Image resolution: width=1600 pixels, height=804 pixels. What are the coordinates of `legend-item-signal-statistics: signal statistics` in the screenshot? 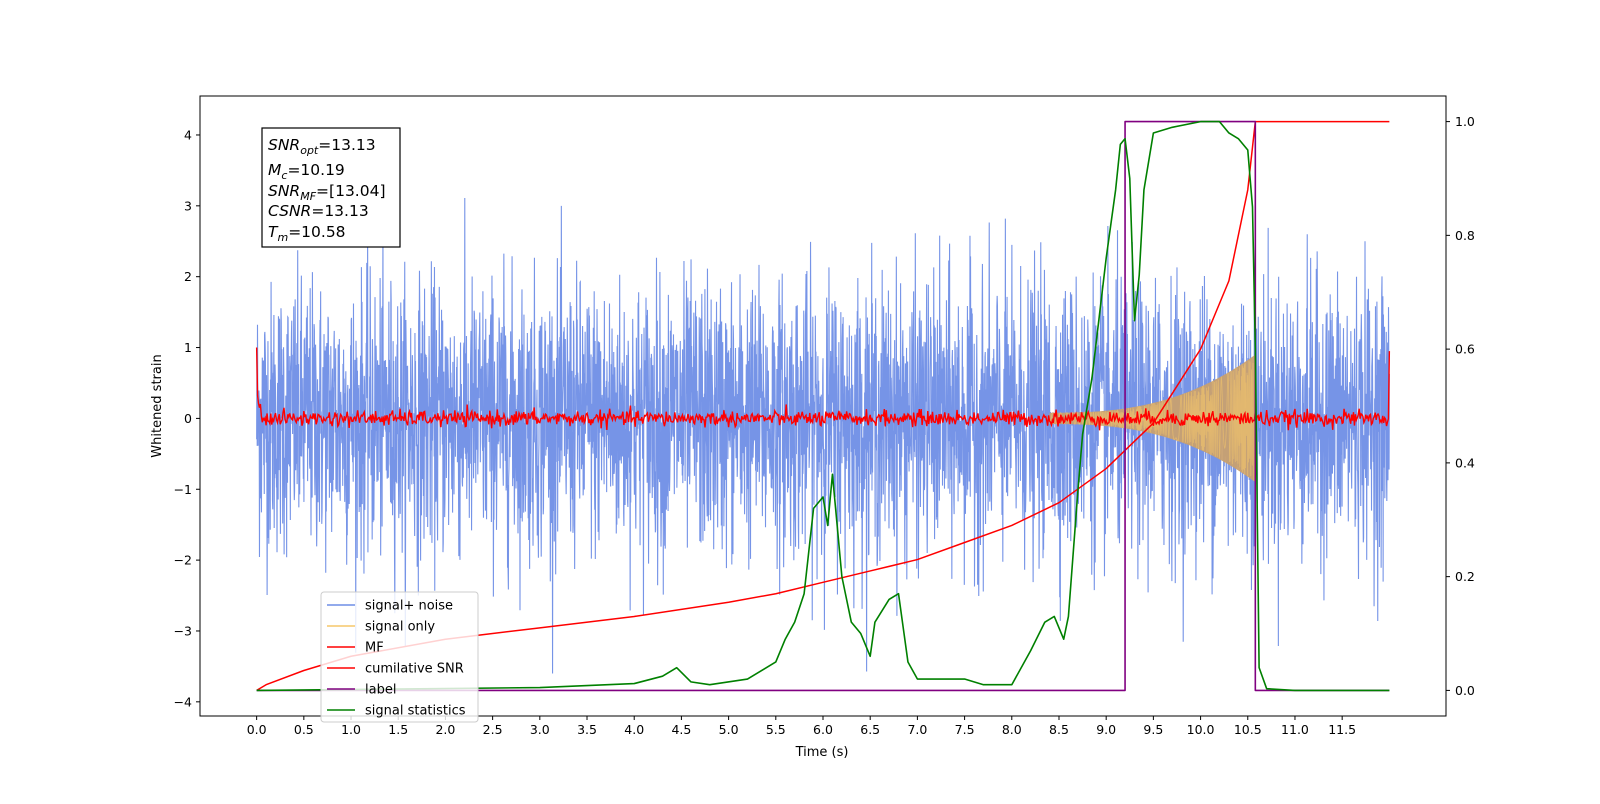 It's located at (396, 711).